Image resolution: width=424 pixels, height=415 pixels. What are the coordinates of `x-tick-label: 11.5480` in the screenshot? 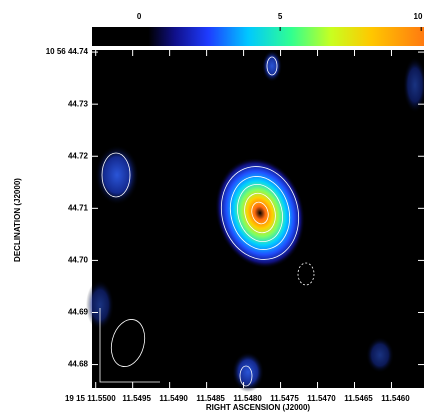 It's located at (247, 398).